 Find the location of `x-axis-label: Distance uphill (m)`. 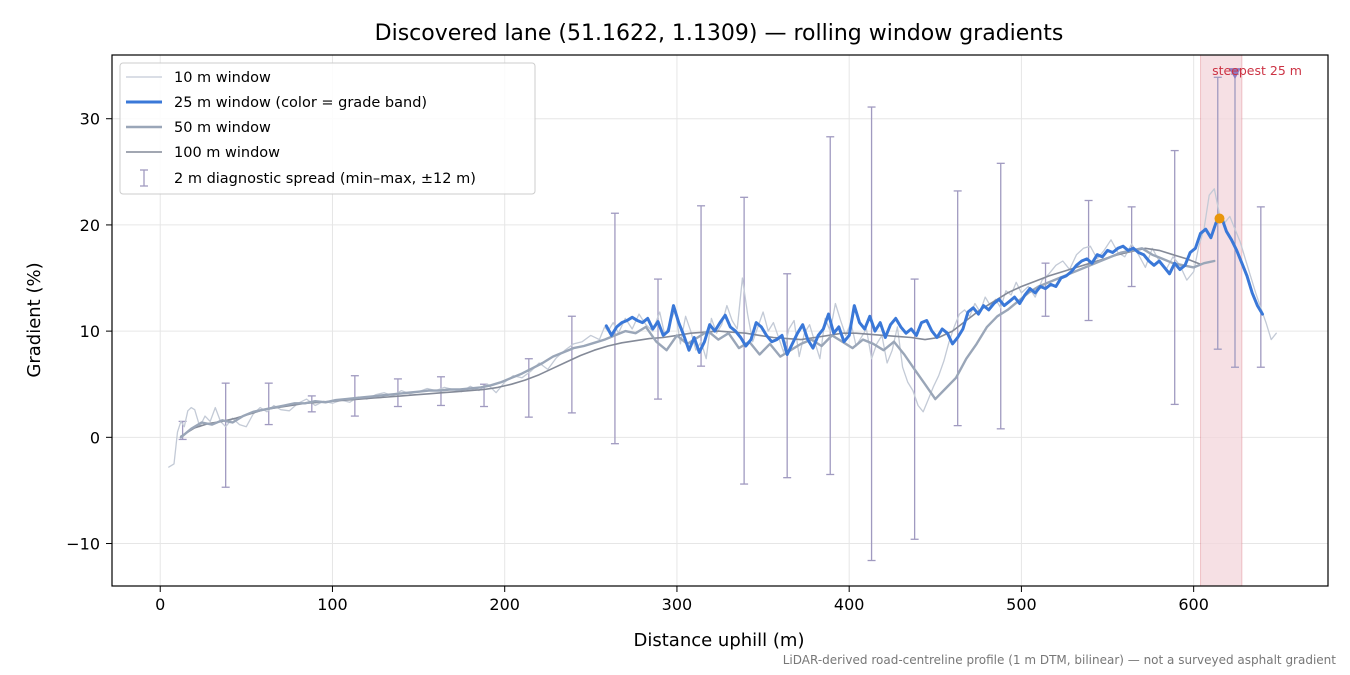

x-axis-label: Distance uphill (m) is located at coordinates (719, 640).